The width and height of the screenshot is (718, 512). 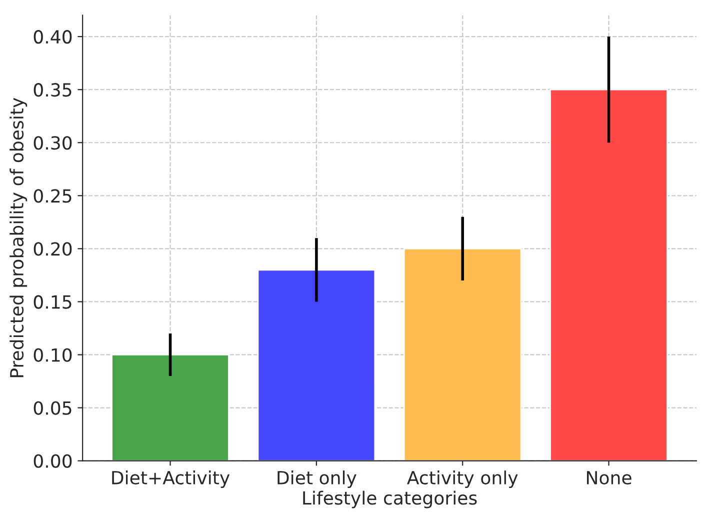 I want to click on x-tick-label: Diet+Activity, so click(x=171, y=479).